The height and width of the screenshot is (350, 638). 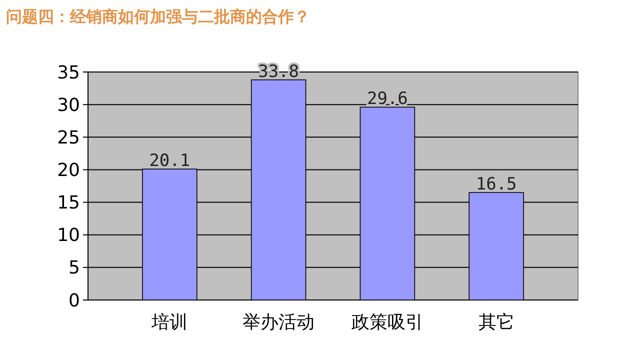 I want to click on y-tick-label: 35, so click(x=68, y=73).